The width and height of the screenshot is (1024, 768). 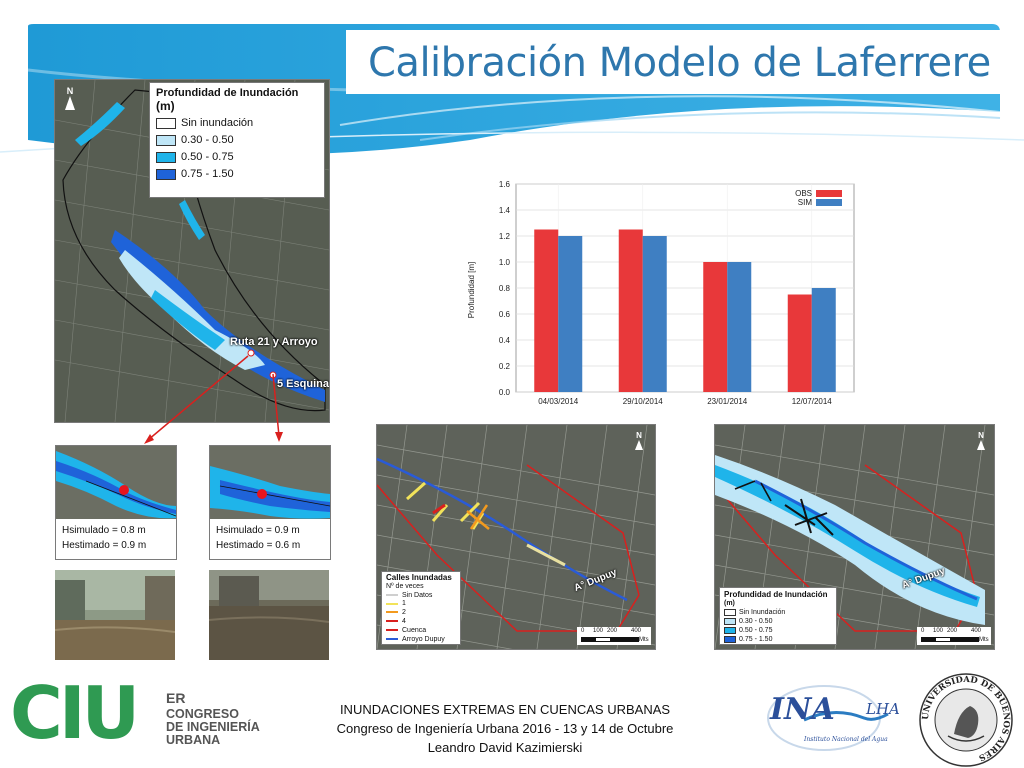 I want to click on legend-title: Calles Inundadas, so click(x=419, y=577).